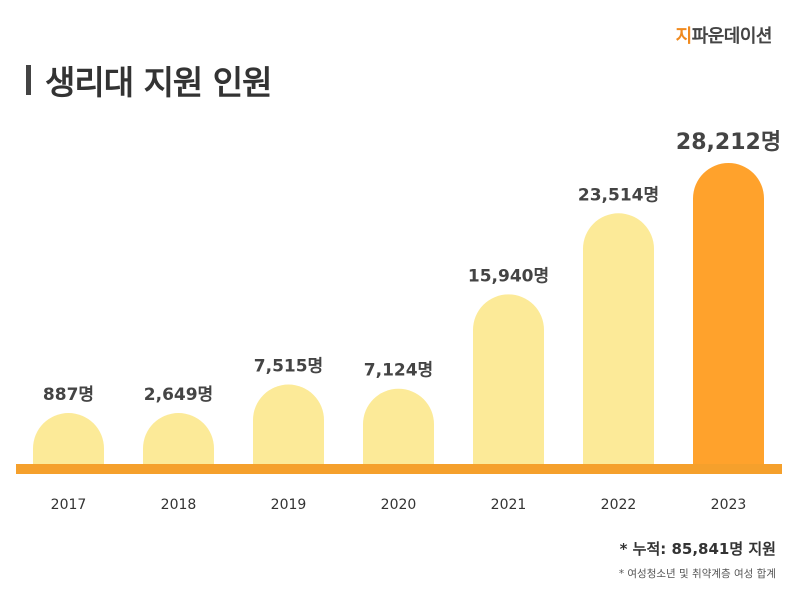  Describe the element at coordinates (618, 195) in the screenshot. I see `value-label-2022: 23,514명` at that location.